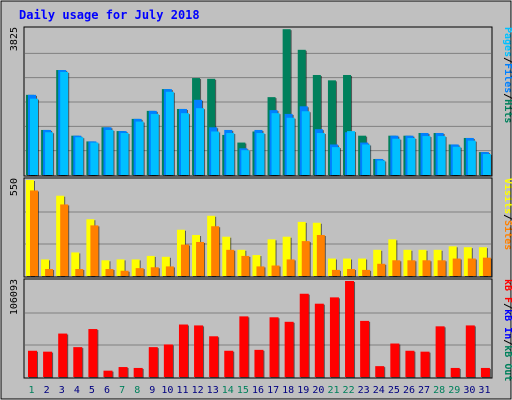 The height and width of the screenshot is (400, 512). What do you see at coordinates (14, 297) in the screenshot?
I see `panel-max-label: 106093` at bounding box center [14, 297].